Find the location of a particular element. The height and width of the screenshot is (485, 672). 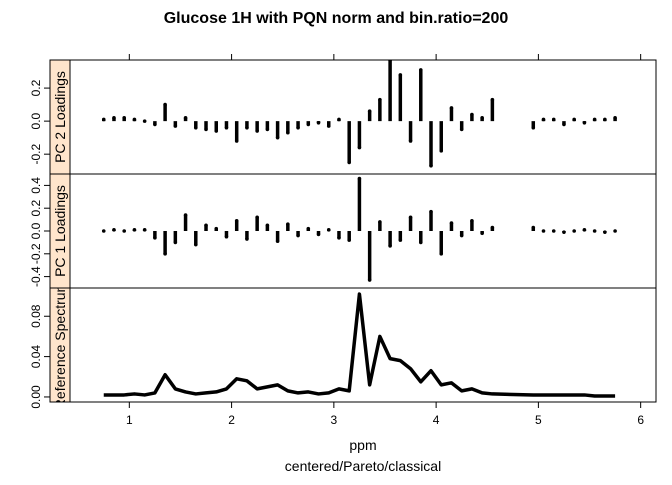

y-tick-label: 0.08 is located at coordinates (36, 316).